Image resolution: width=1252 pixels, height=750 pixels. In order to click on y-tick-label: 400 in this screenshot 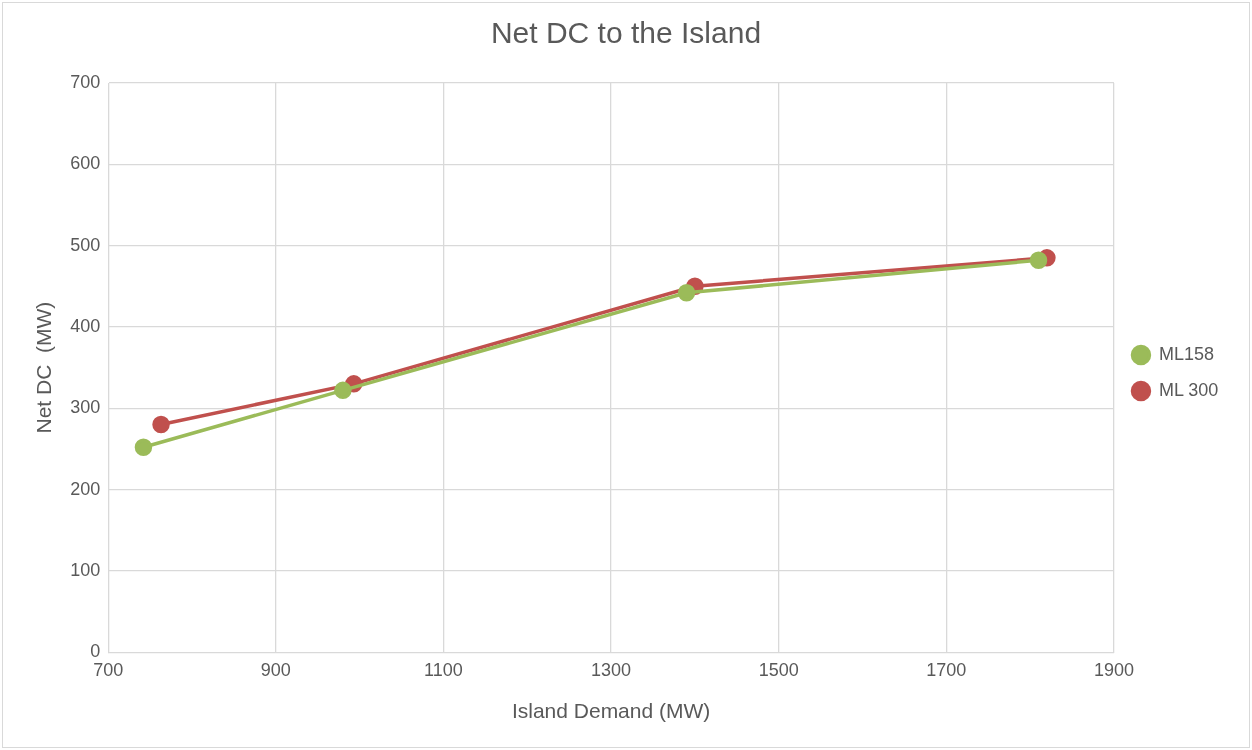, I will do `click(85, 325)`.